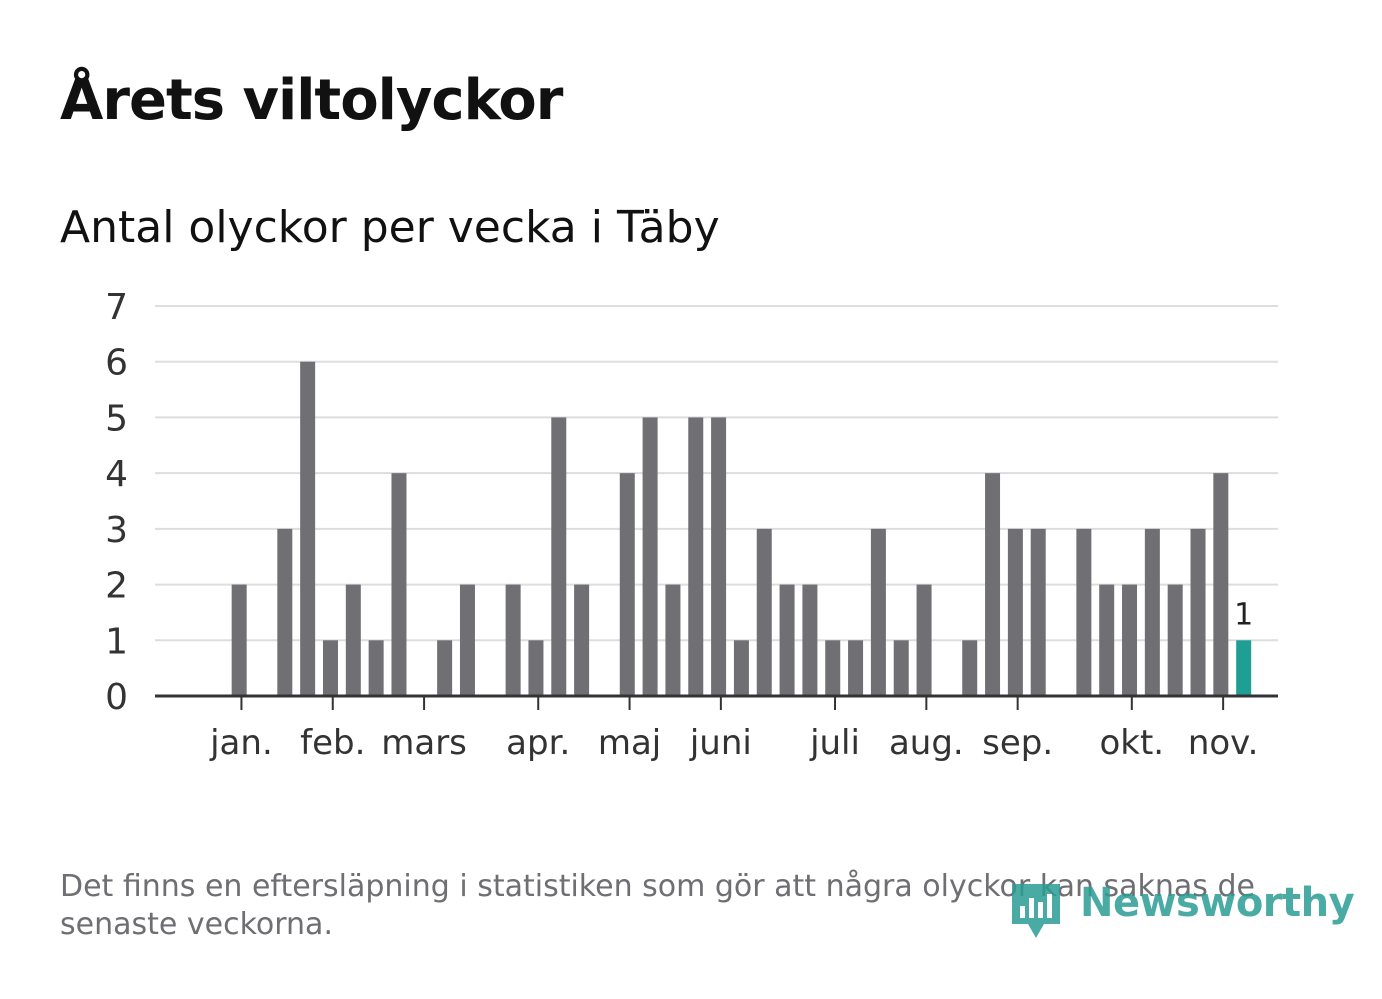  Describe the element at coordinates (116, 586) in the screenshot. I see `y-tick-label-2: 2` at that location.